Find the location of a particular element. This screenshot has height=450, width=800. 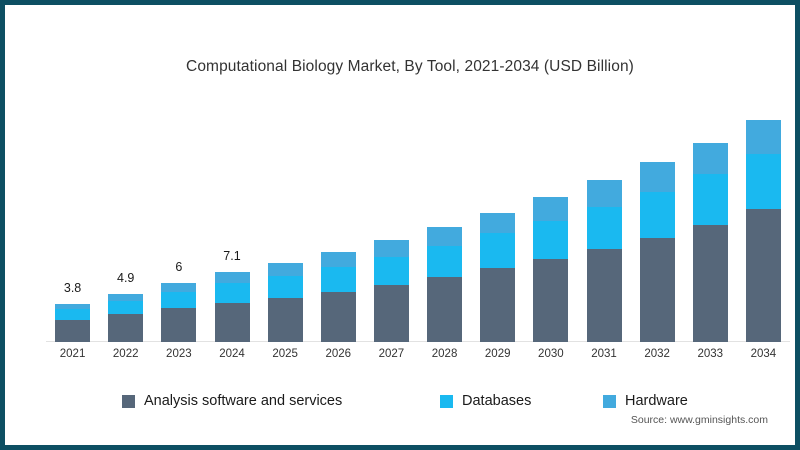

x-axis-tick-2021: 2021 is located at coordinates (72, 354).